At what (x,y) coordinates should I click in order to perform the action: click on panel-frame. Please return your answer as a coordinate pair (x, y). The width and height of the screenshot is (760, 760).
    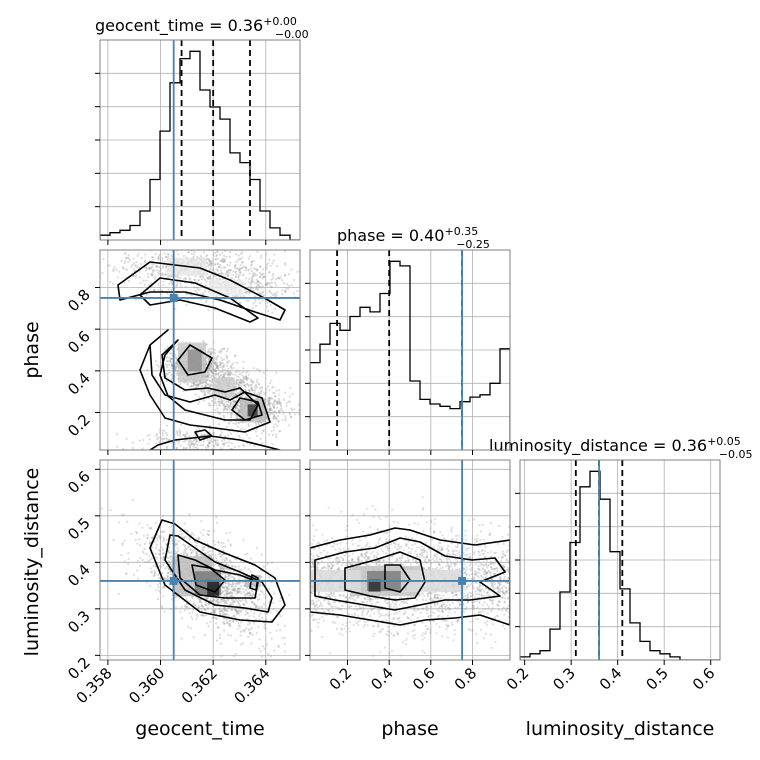
    Looking at the image, I should click on (200, 560).